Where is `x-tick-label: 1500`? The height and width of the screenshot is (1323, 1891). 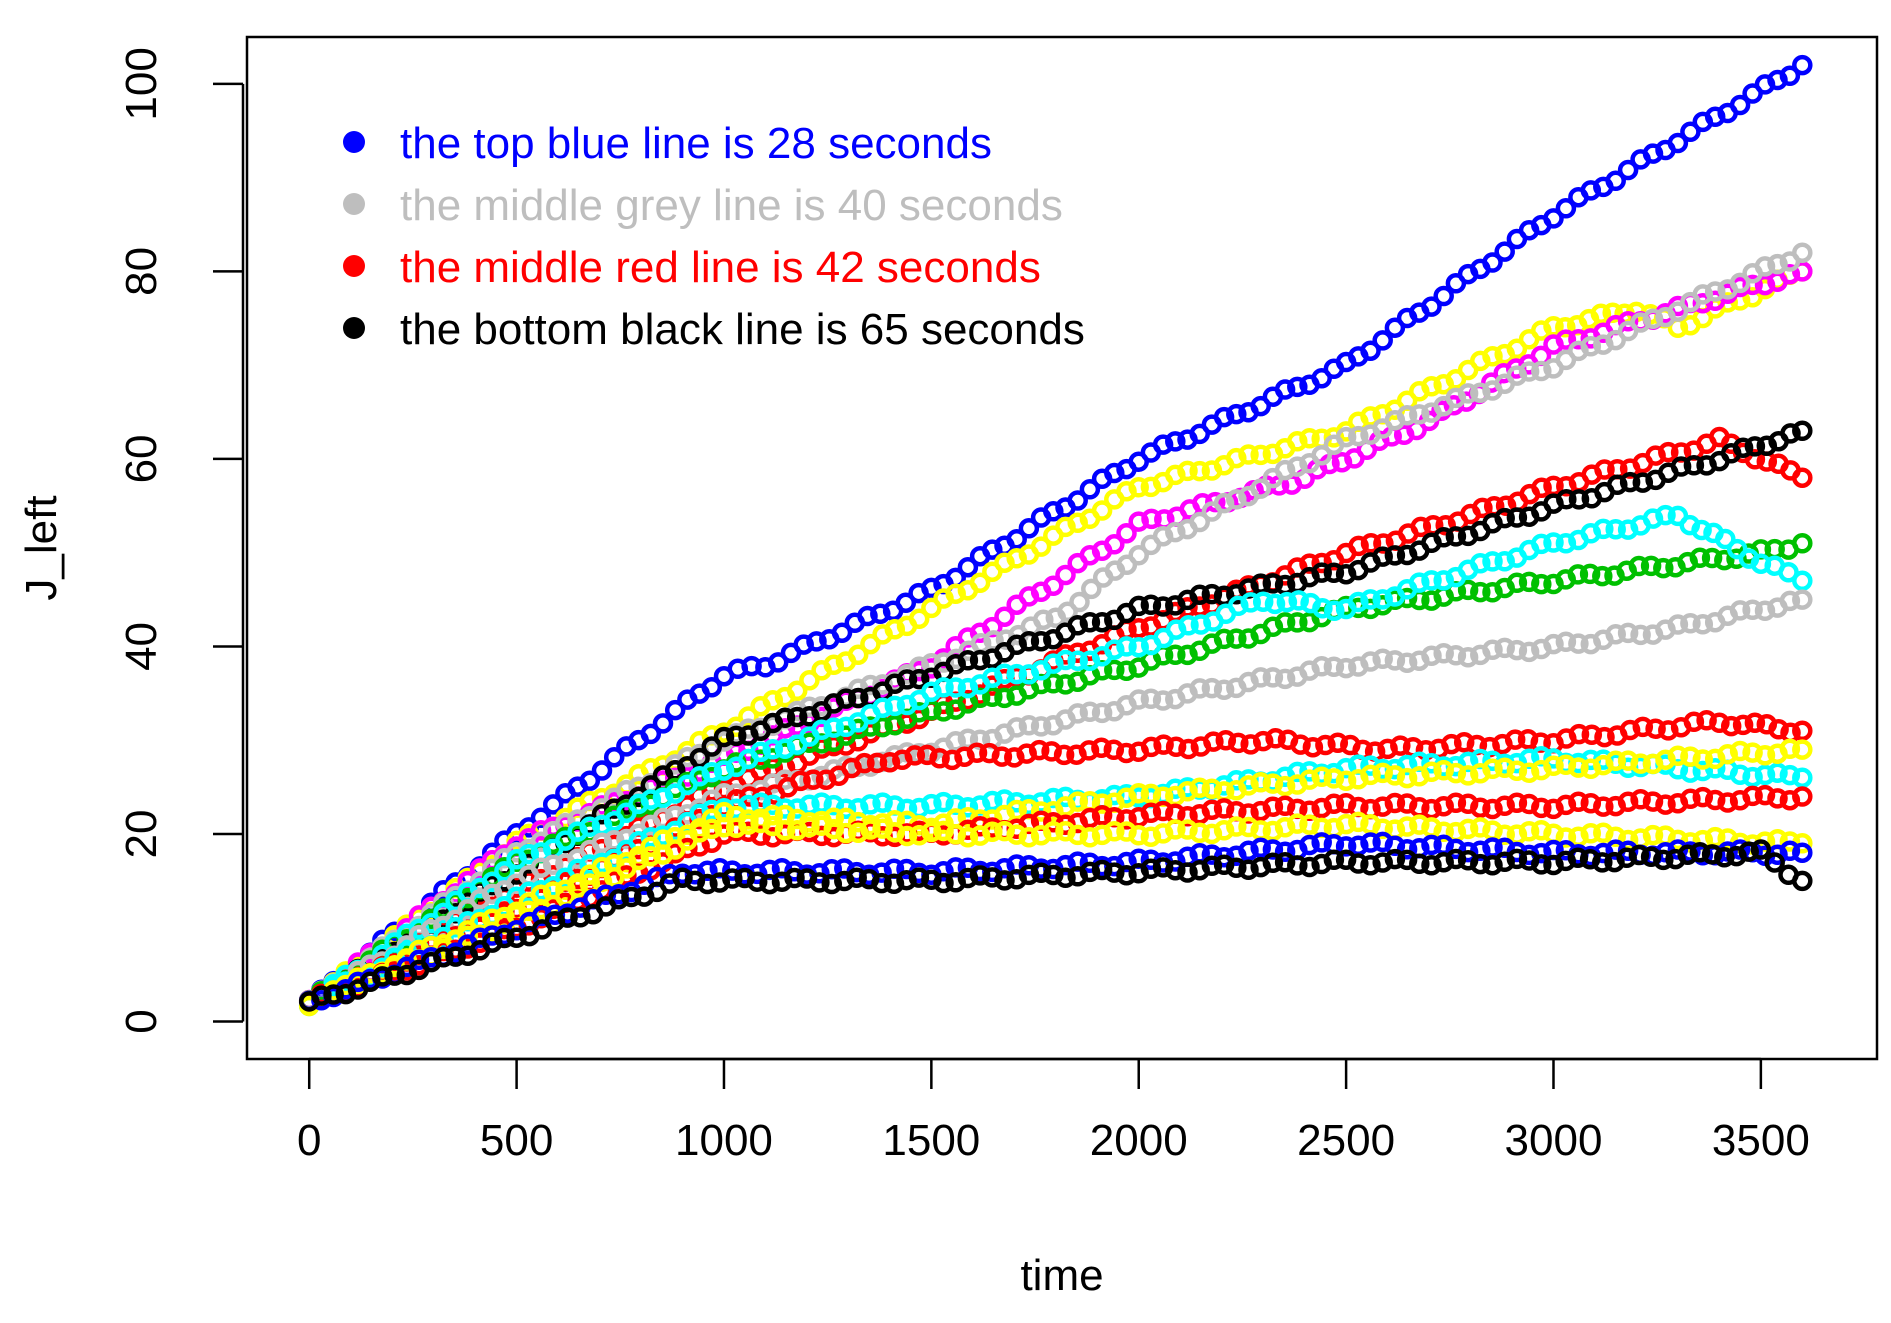
x-tick-label: 1500 is located at coordinates (931, 1140).